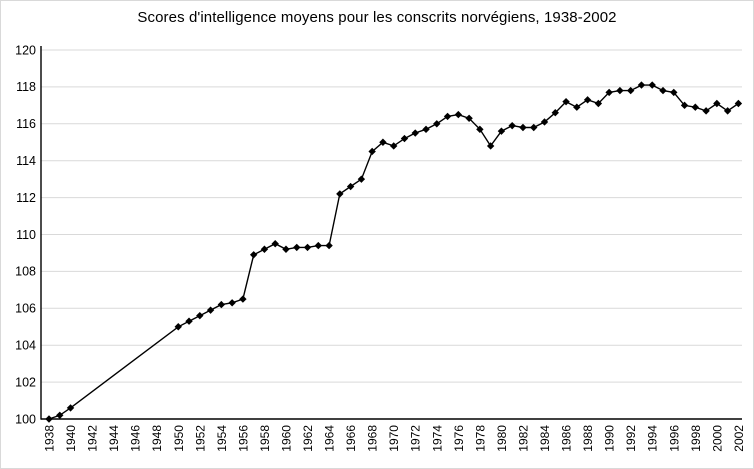 Image resolution: width=754 pixels, height=469 pixels. Describe the element at coordinates (610, 438) in the screenshot. I see `x-tick-label: 1990` at that location.